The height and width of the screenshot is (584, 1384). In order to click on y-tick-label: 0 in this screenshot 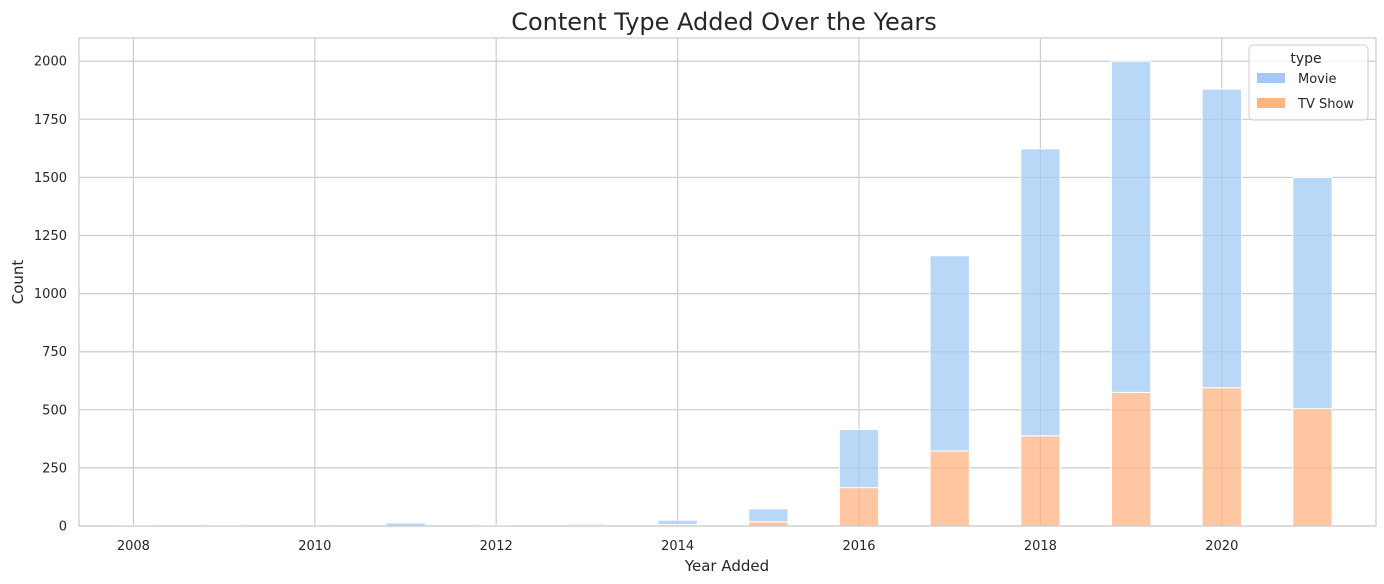, I will do `click(63, 527)`.